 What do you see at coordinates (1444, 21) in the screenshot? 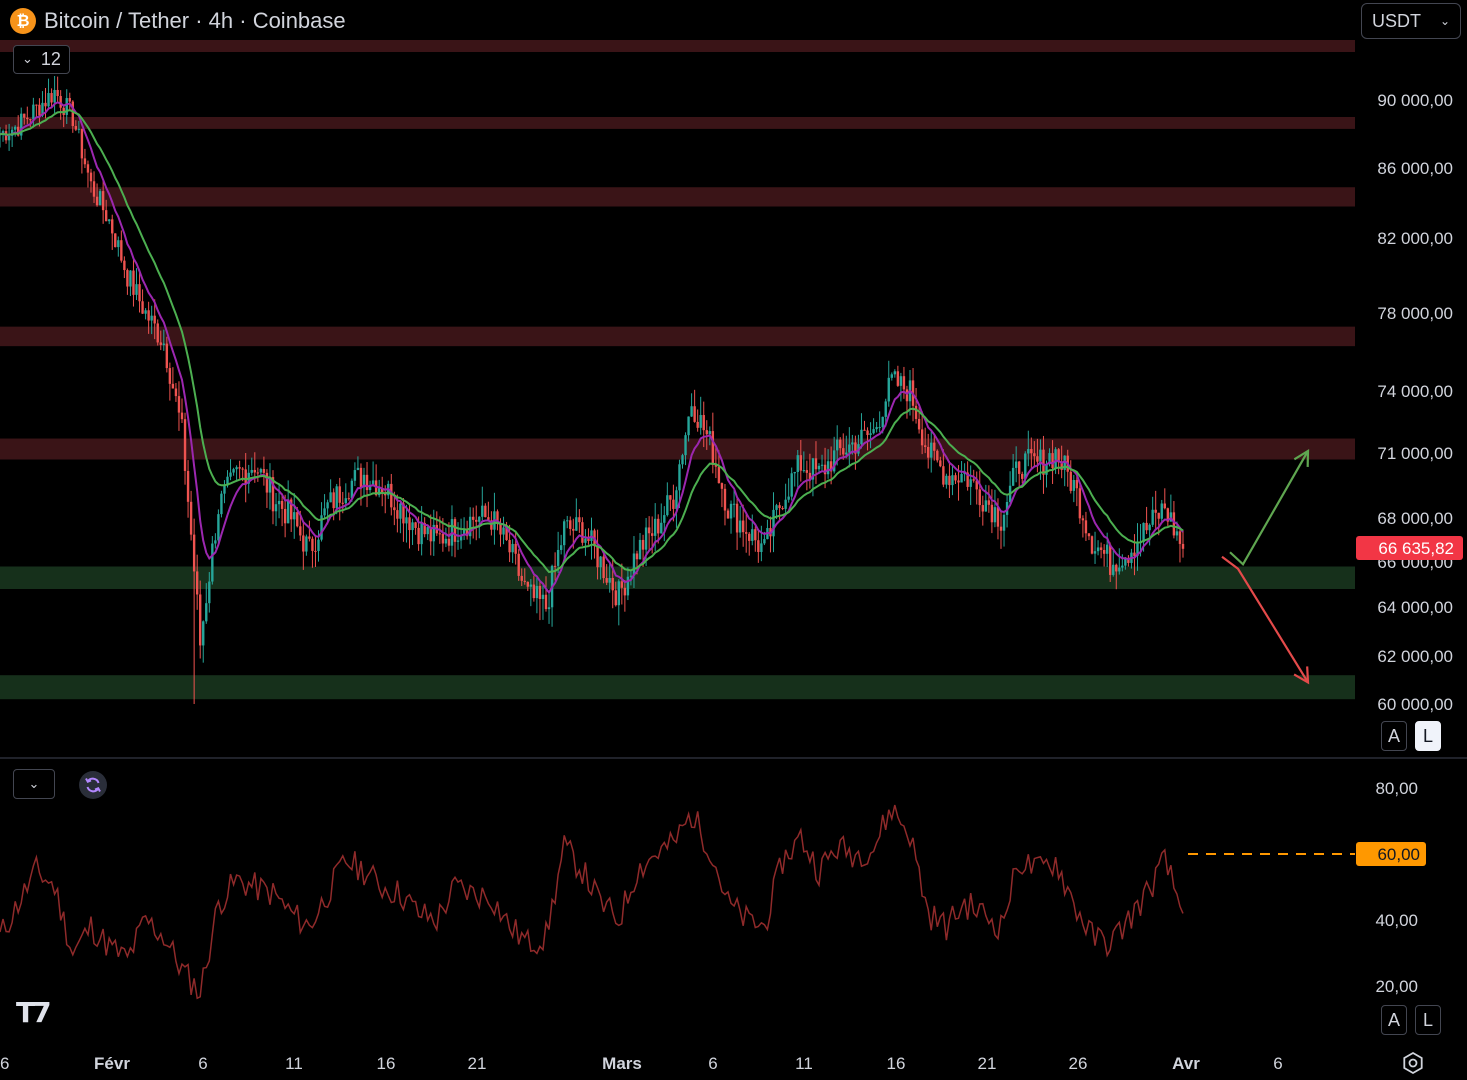
I see `chevron-down-icon: ⌄` at bounding box center [1444, 21].